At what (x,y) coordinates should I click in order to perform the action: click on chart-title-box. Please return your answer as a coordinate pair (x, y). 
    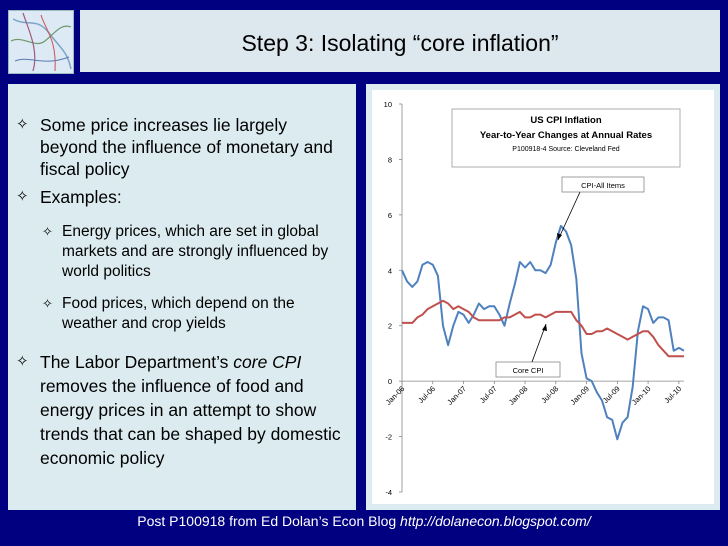
    Looking at the image, I should click on (566, 138).